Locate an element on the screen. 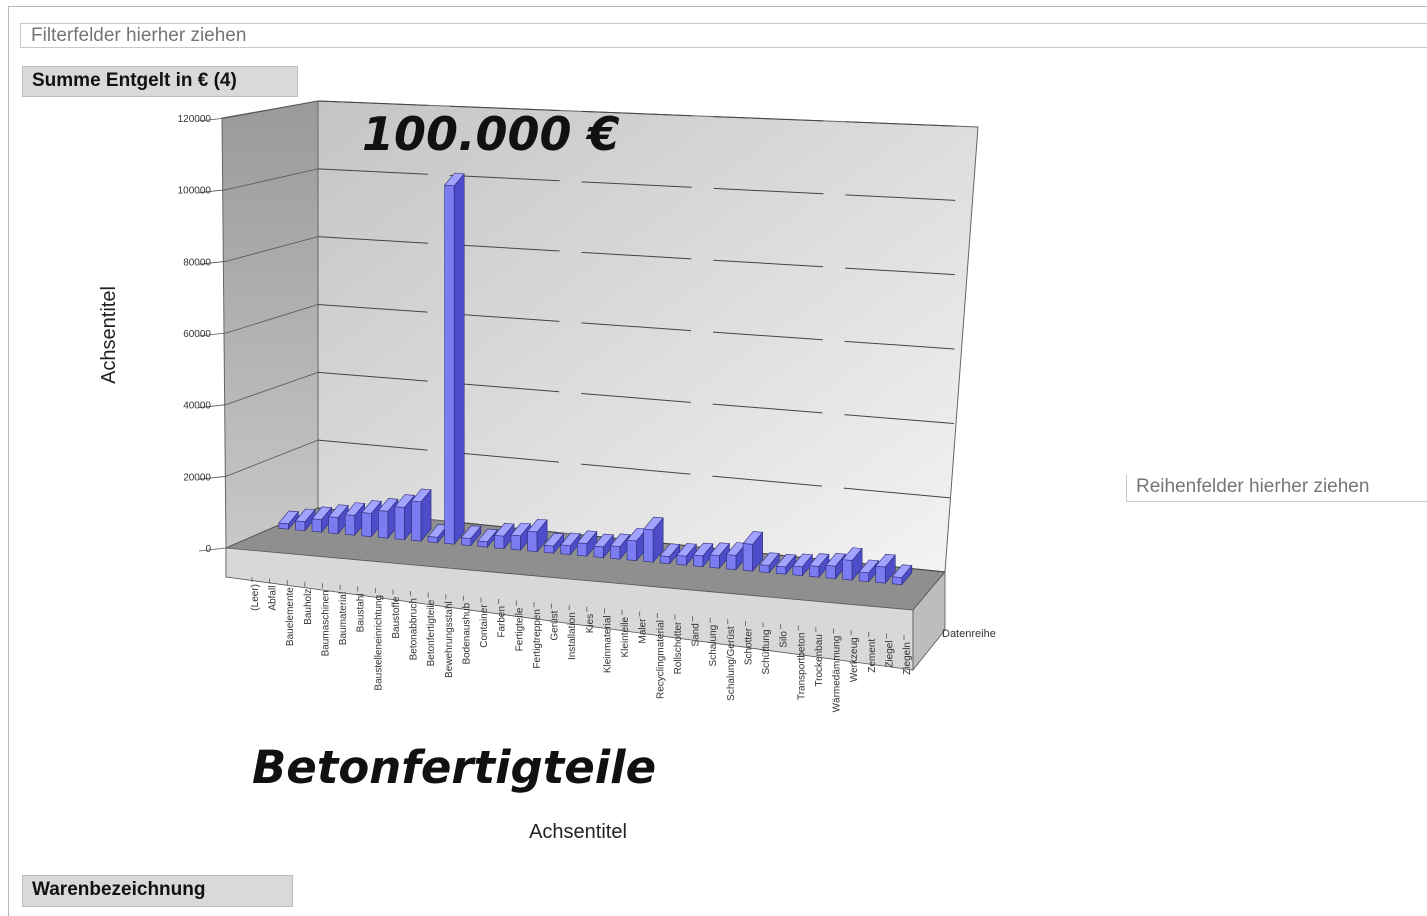 This screenshot has height=916, width=1427. x-tick-label: Betonabbruch is located at coordinates (414, 629).